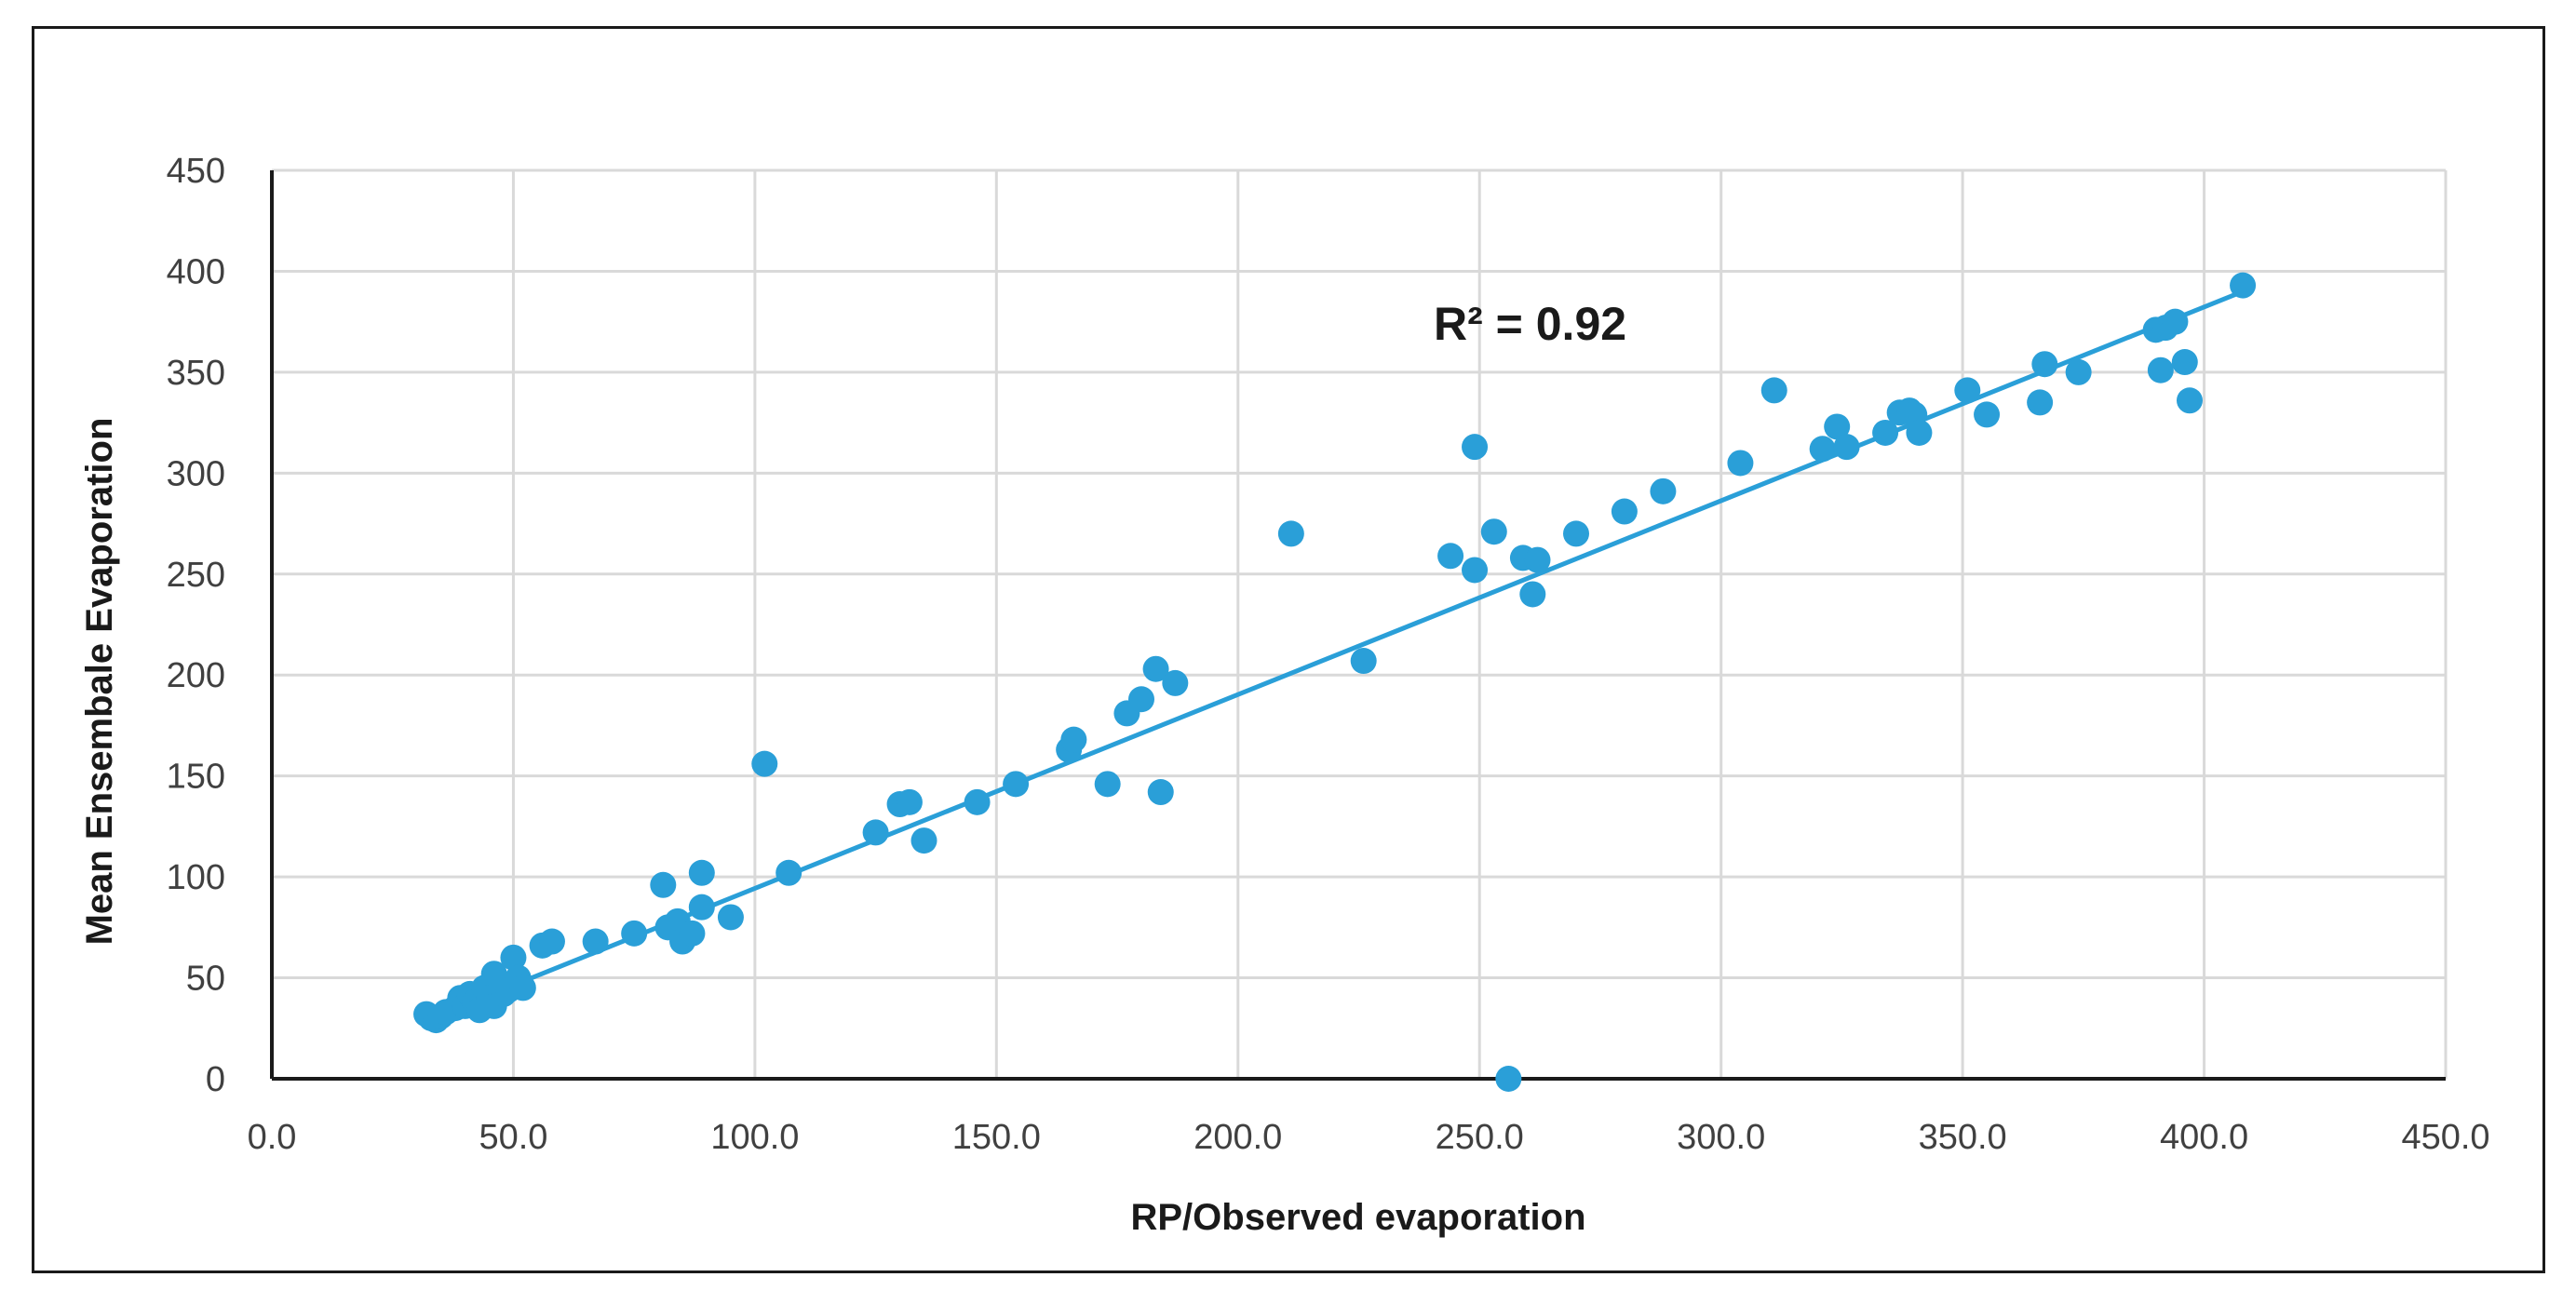 This screenshot has width=2576, height=1304. I want to click on x-tick-label: 50.0, so click(513, 1137).